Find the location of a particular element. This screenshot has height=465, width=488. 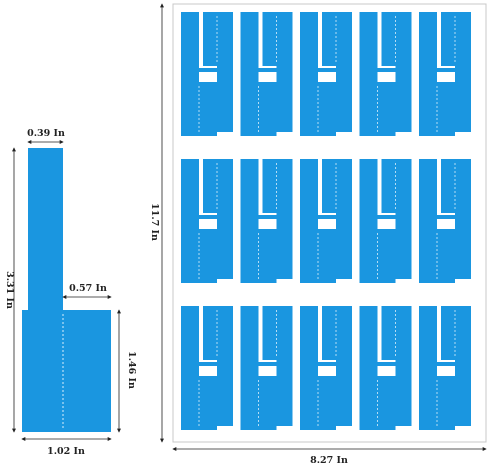

dim-tab-width: 0.57 In is located at coordinates (87, 291).